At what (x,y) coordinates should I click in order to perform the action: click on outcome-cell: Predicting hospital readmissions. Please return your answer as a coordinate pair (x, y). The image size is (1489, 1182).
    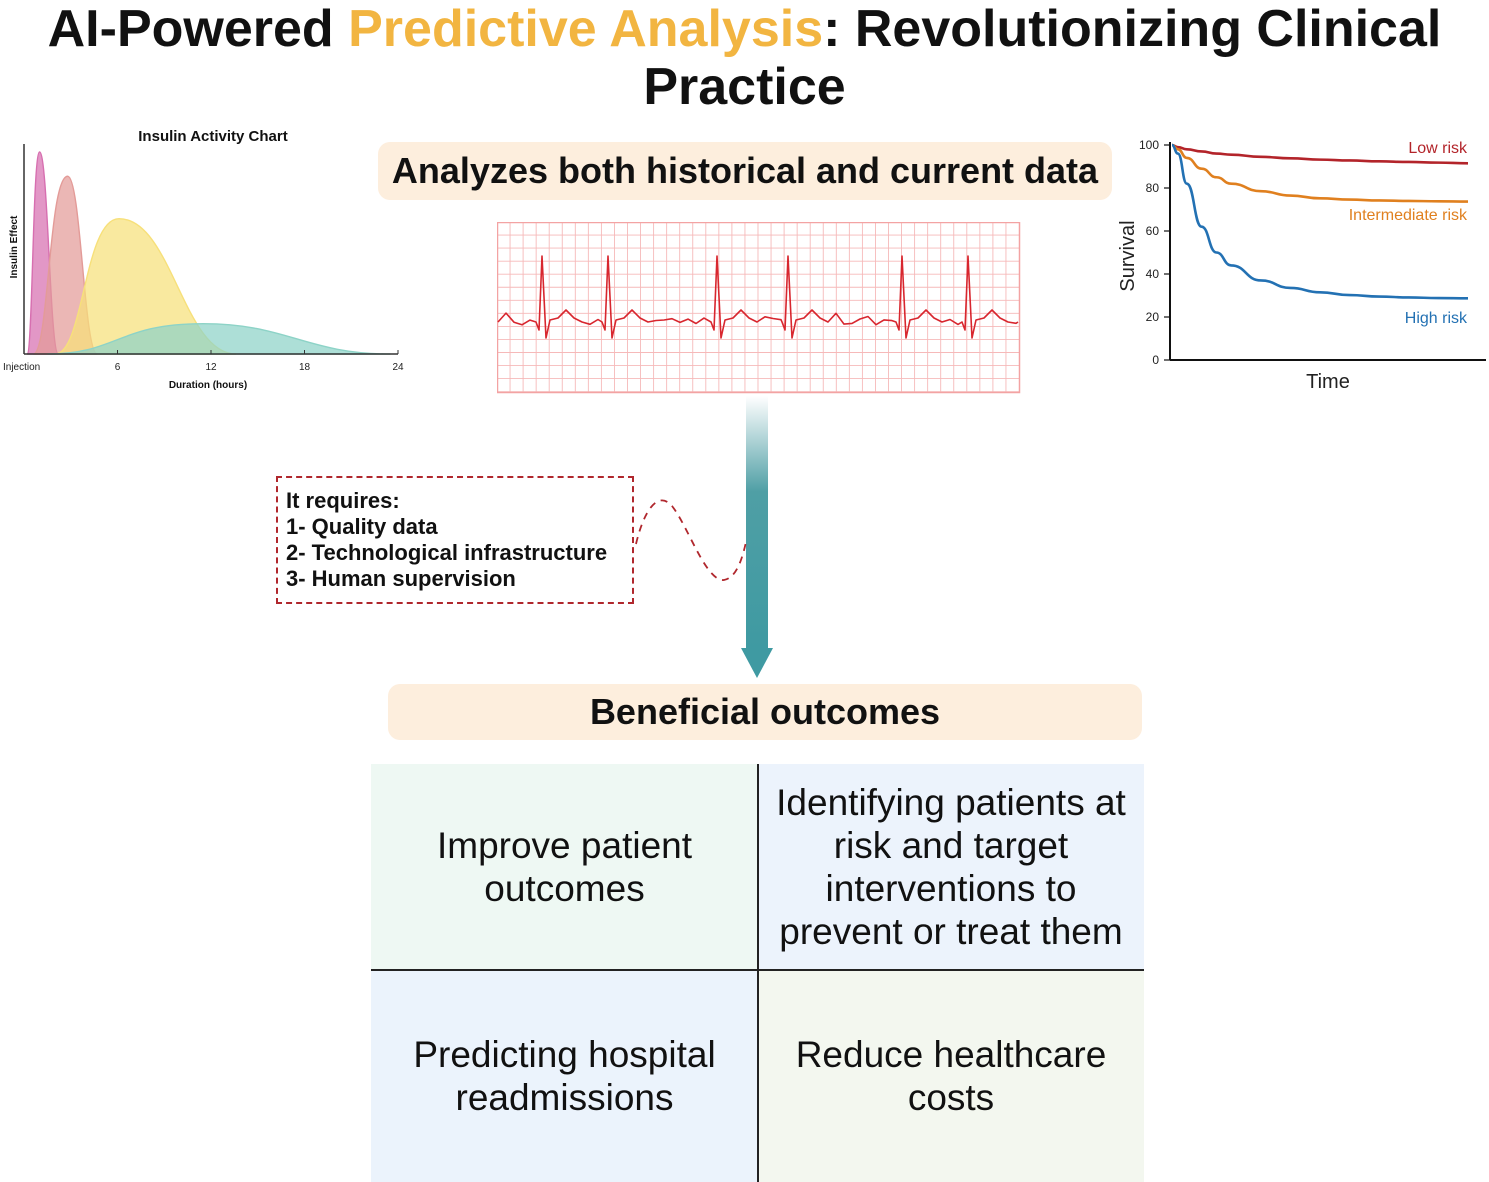
    Looking at the image, I should click on (564, 1076).